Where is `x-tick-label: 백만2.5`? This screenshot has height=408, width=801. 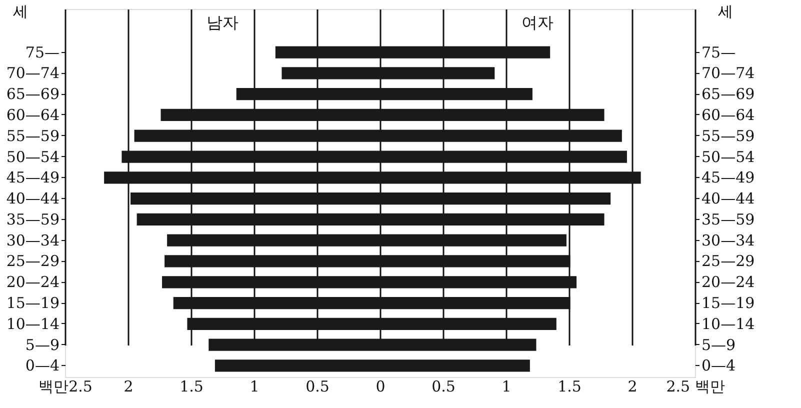
x-tick-label: 백만2.5 is located at coordinates (65, 387).